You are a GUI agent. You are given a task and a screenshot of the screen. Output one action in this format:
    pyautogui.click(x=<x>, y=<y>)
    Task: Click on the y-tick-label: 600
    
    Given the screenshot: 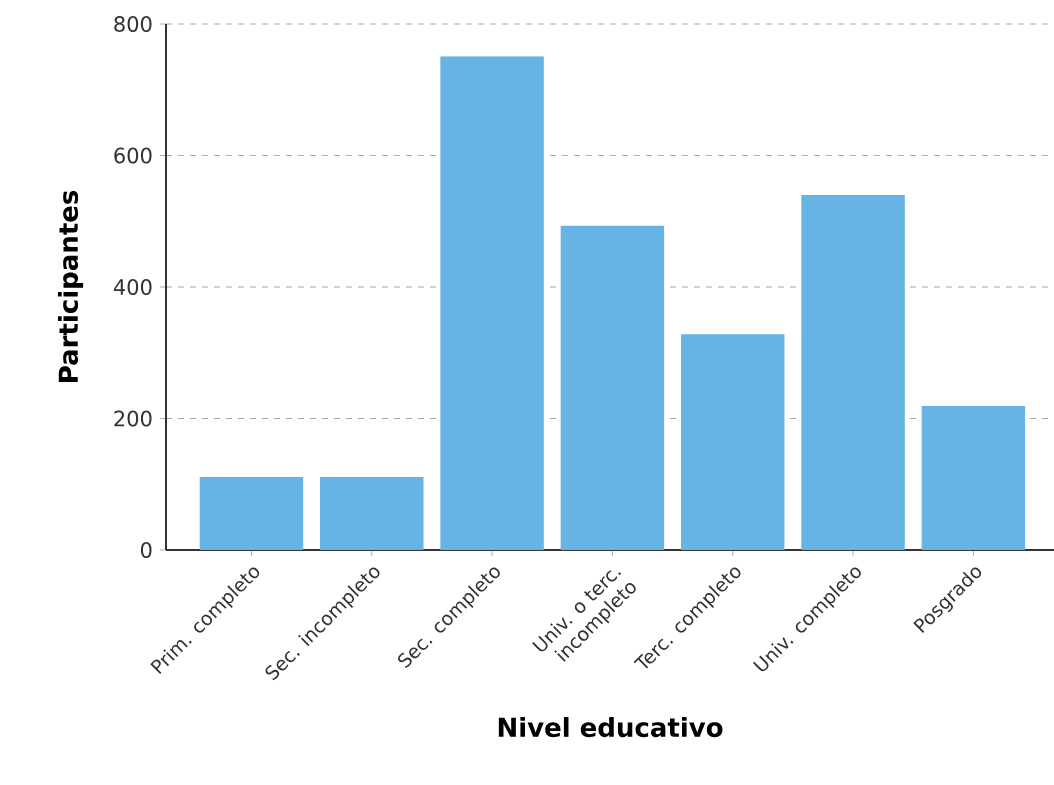 What is the action you would take?
    pyautogui.click(x=133, y=155)
    